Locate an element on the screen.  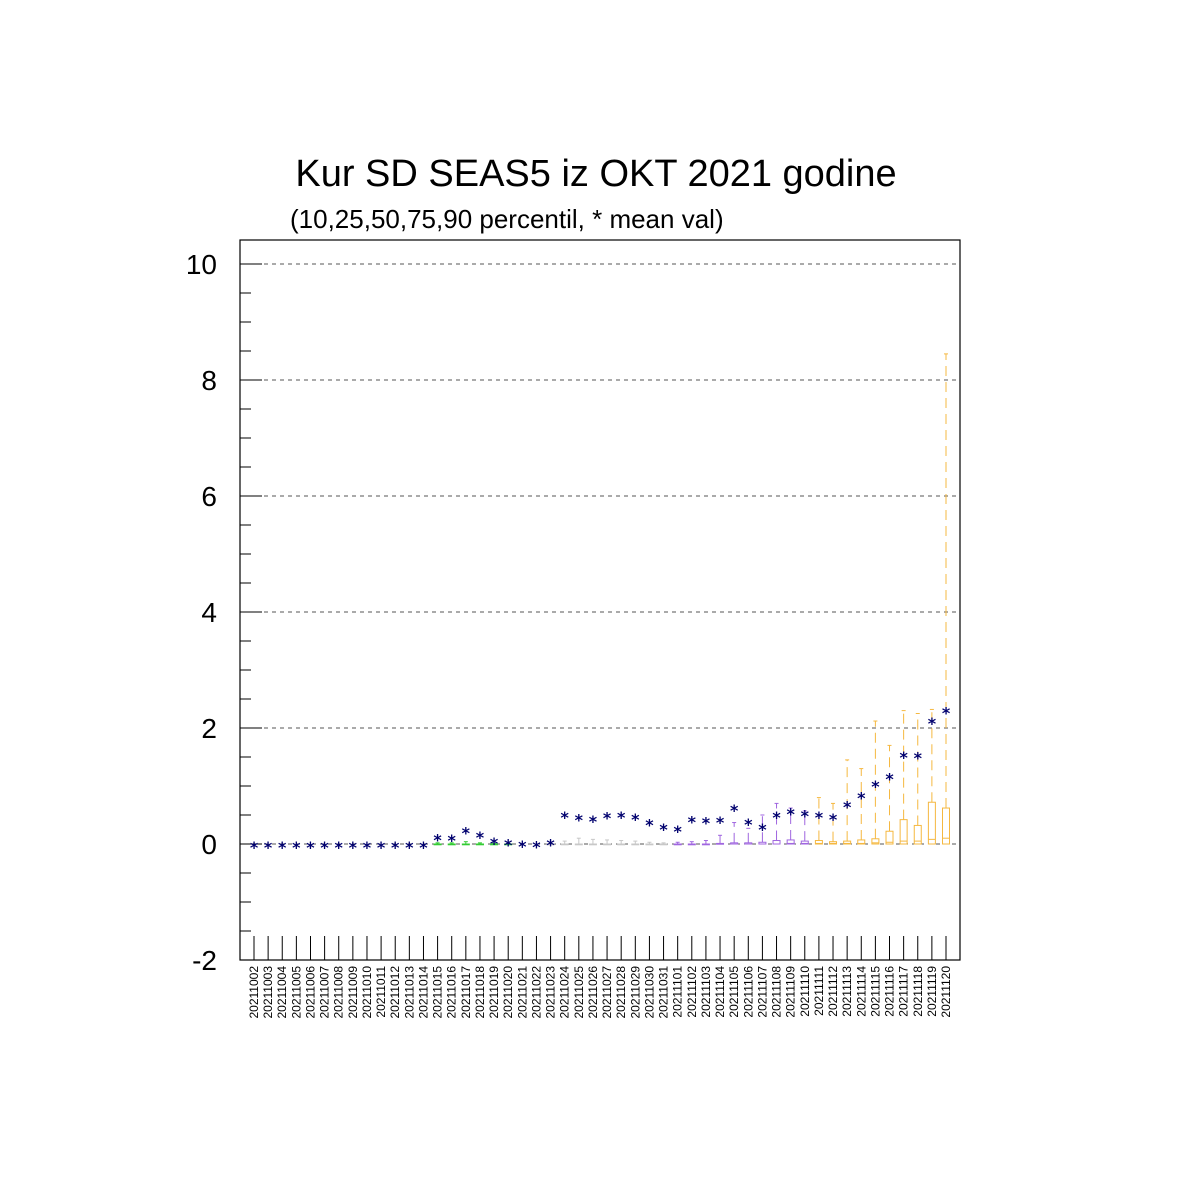
x-tick-label: 20211110 is located at coordinates (805, 991).